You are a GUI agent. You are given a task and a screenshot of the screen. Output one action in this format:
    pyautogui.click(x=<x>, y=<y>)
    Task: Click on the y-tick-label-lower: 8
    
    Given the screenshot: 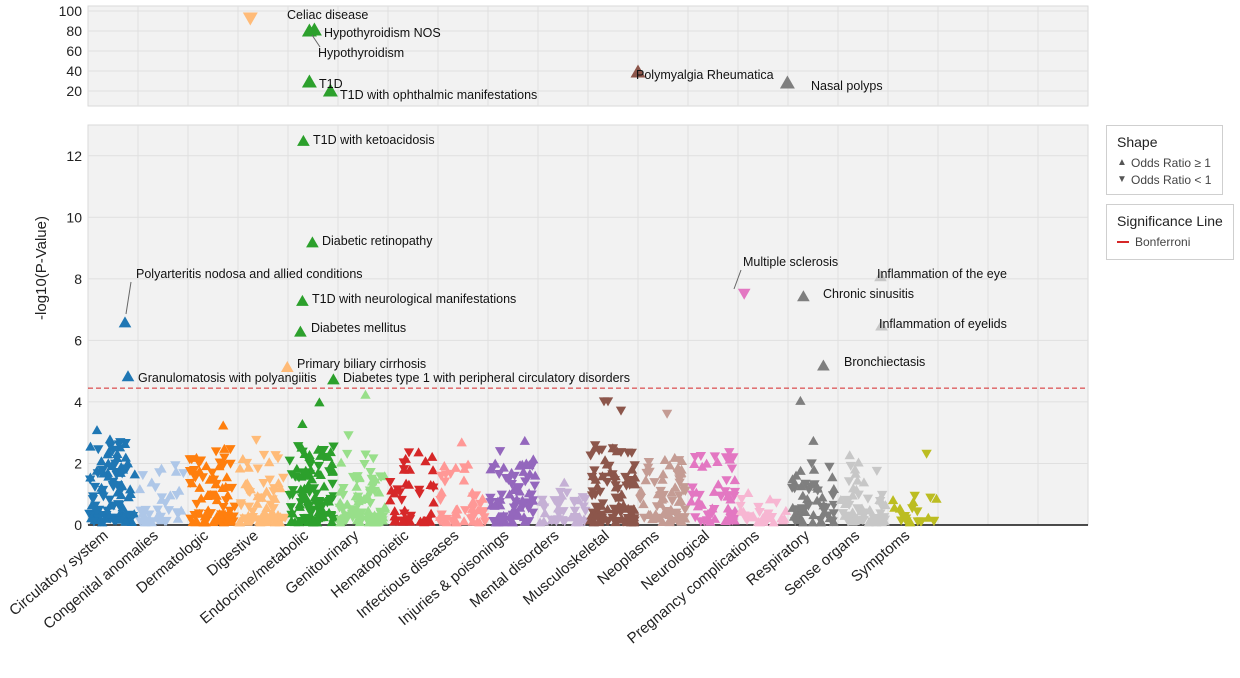 What is the action you would take?
    pyautogui.click(x=78, y=279)
    